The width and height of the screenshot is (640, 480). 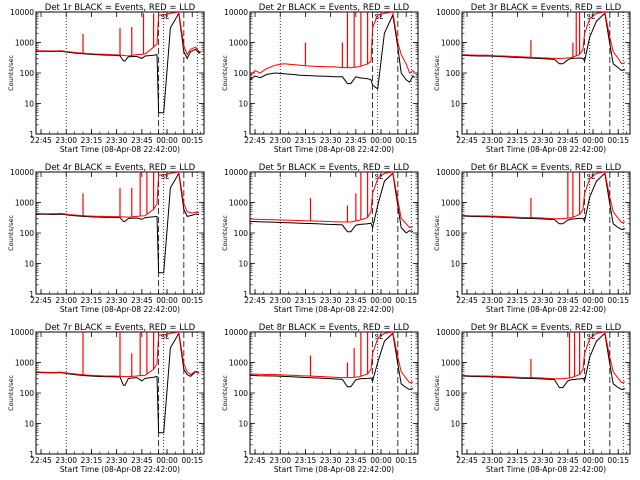 I want to click on chart-title: Det 9r BLACK = Events, RED = LLD, so click(x=546, y=328).